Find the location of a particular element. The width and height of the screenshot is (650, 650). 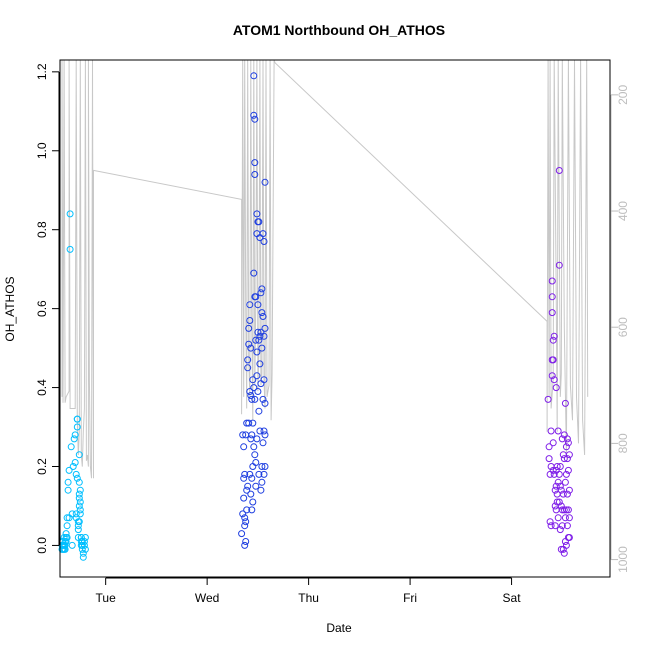

x-tick-label: Tue is located at coordinates (106, 598).